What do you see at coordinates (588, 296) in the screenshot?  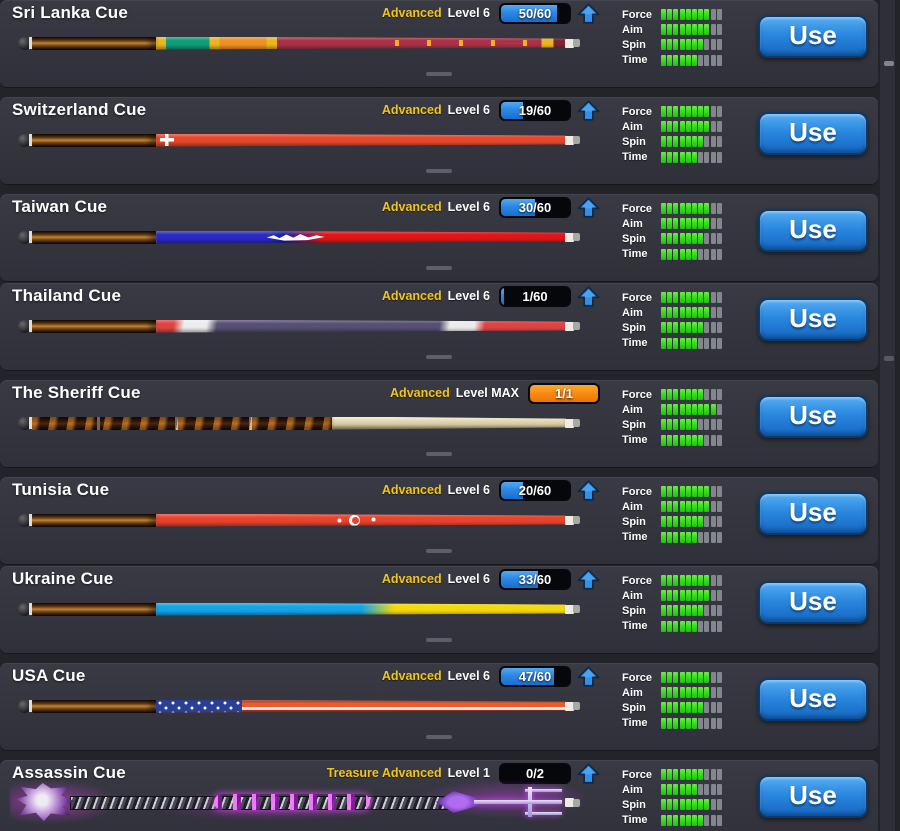 I see `upgrade-arrow-icon` at bounding box center [588, 296].